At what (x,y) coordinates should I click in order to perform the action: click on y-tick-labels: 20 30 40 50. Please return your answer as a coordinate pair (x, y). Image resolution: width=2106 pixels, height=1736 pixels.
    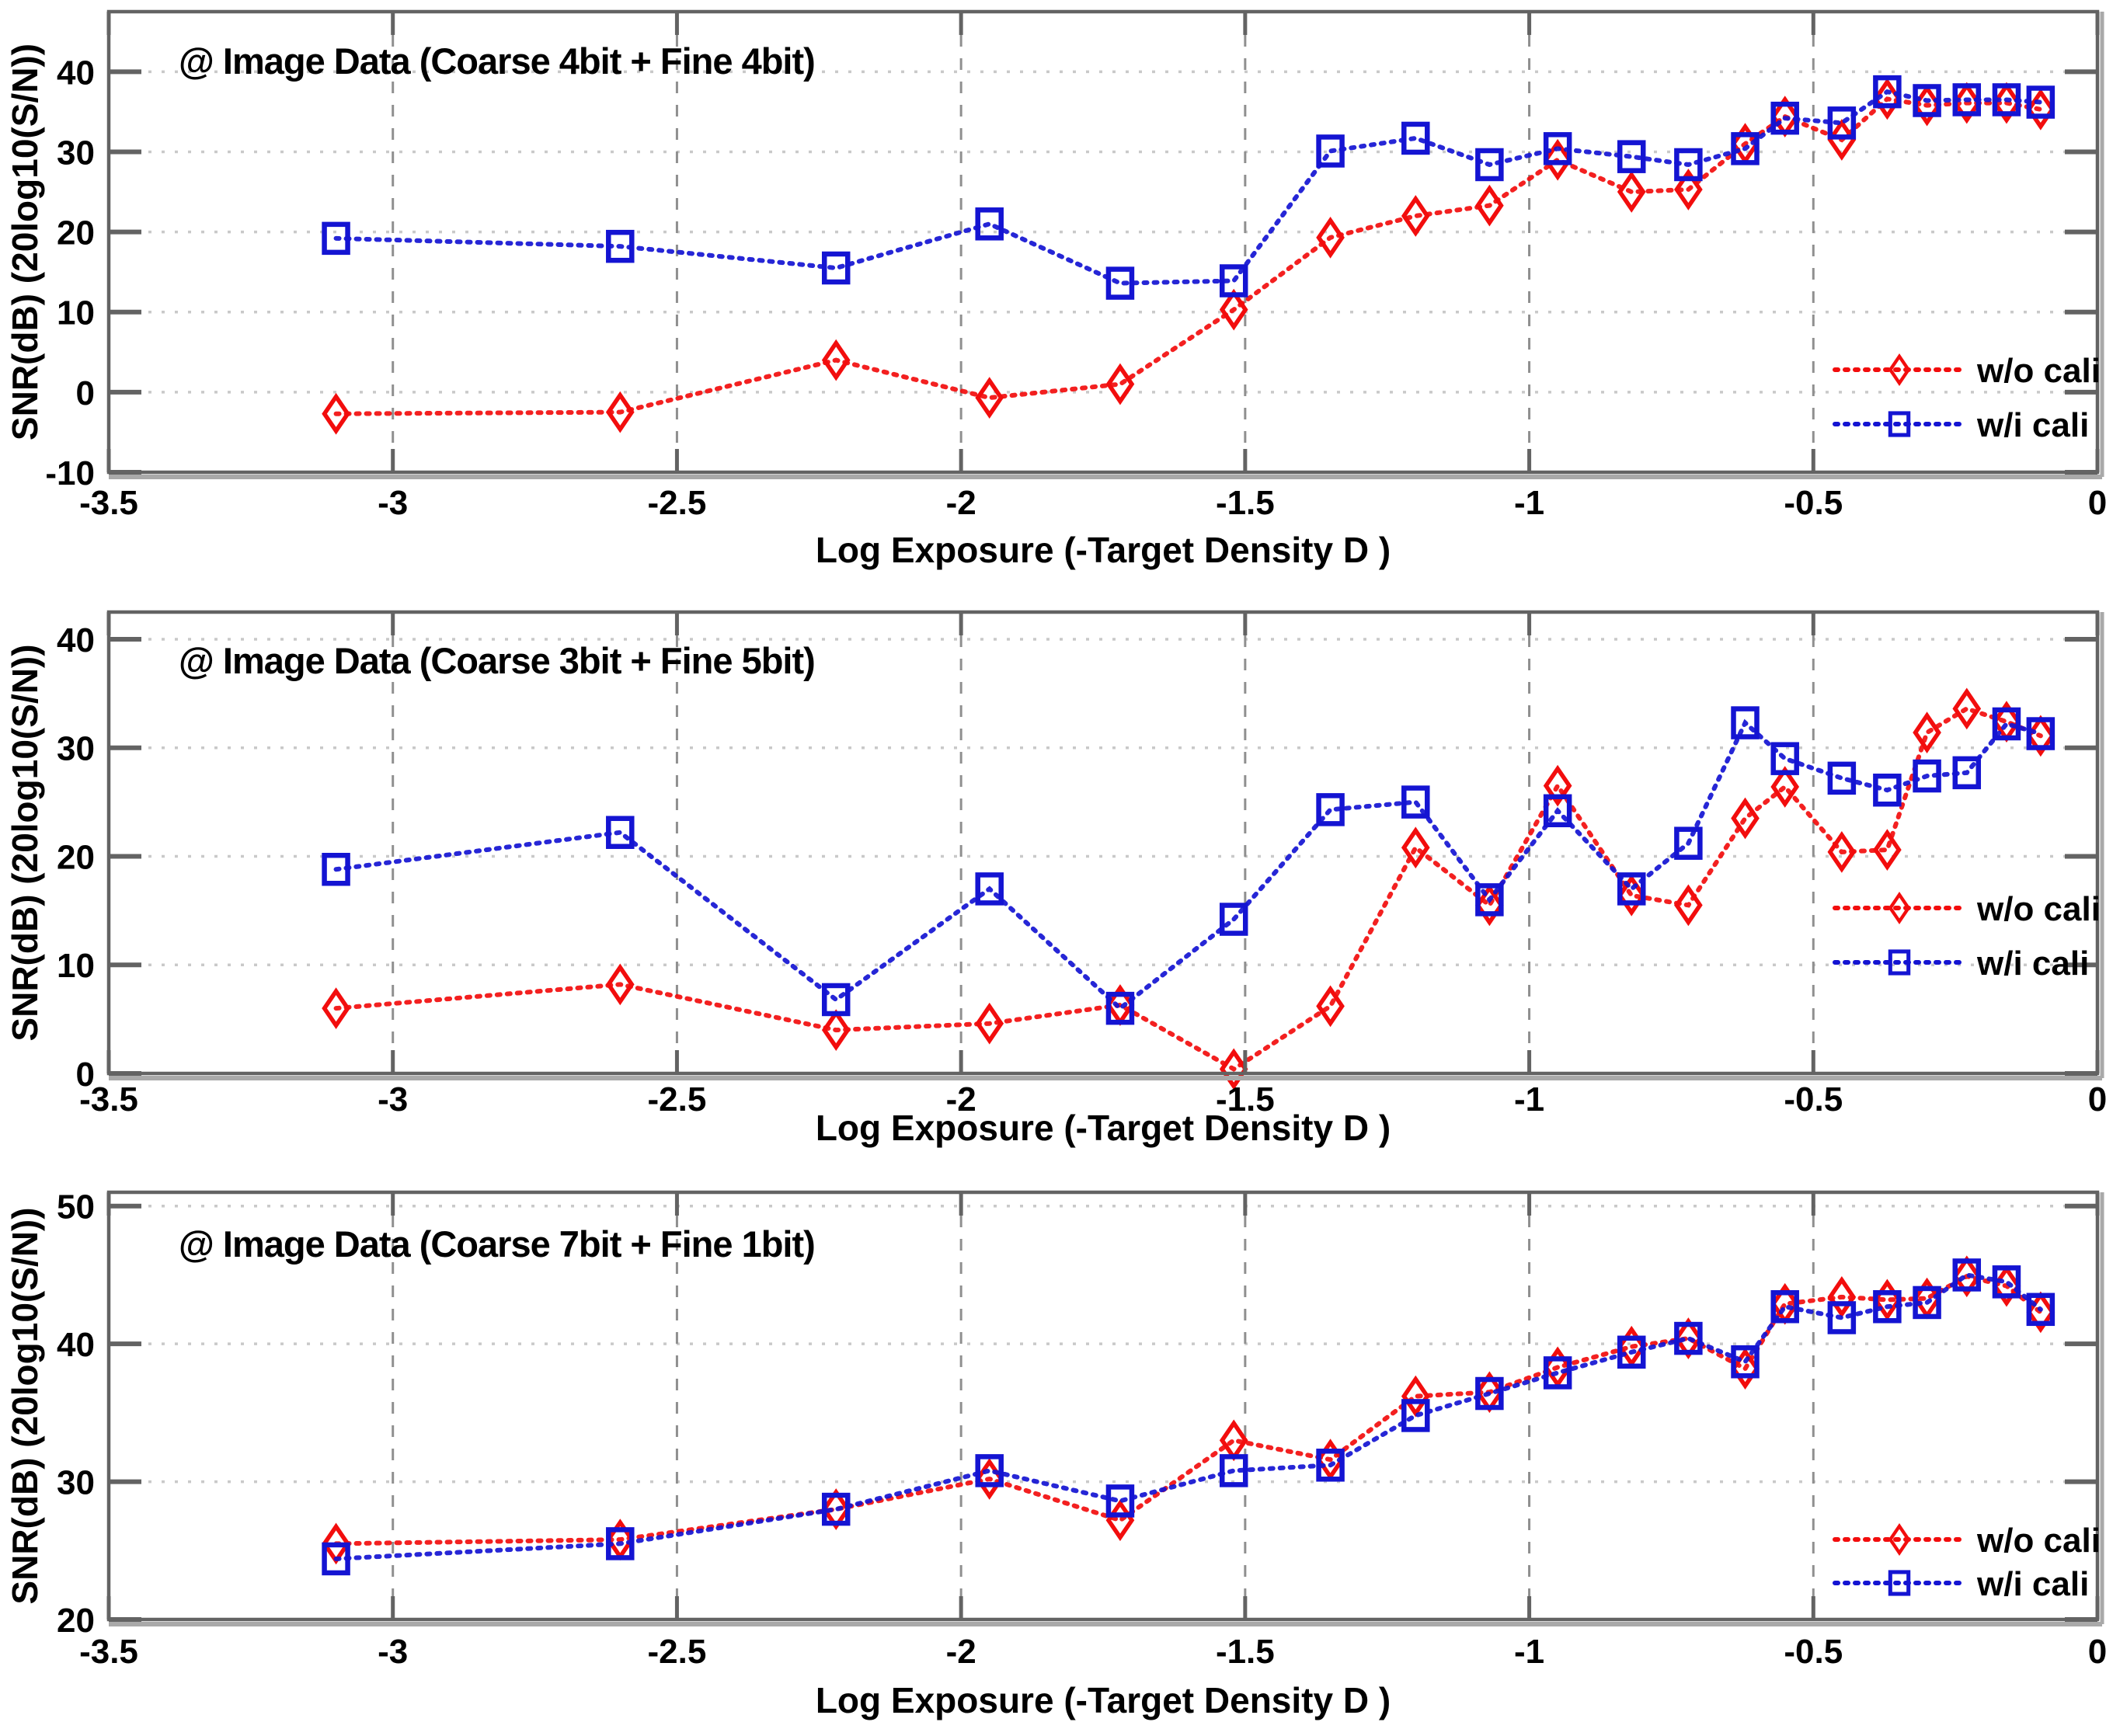
    Looking at the image, I should click on (76, 1414).